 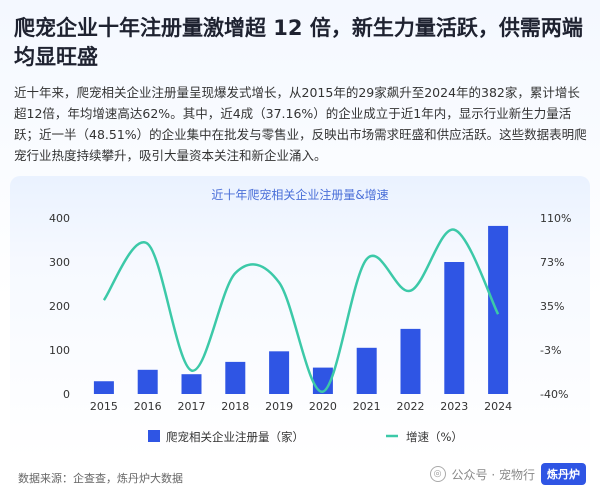 I want to click on brand-logo: 炼丹炉, so click(x=563, y=474).